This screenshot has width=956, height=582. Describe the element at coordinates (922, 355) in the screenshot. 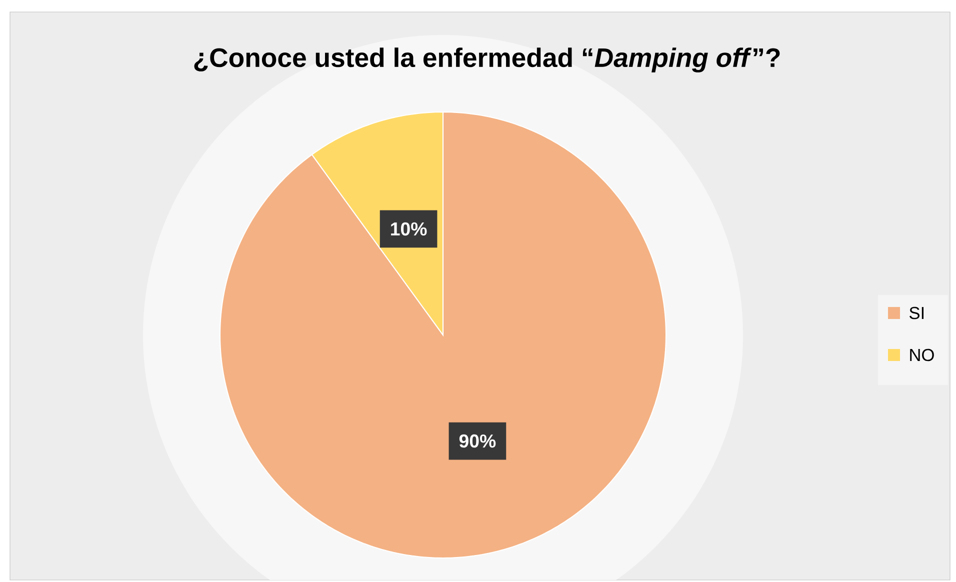

I see `legend-label: NO` at that location.